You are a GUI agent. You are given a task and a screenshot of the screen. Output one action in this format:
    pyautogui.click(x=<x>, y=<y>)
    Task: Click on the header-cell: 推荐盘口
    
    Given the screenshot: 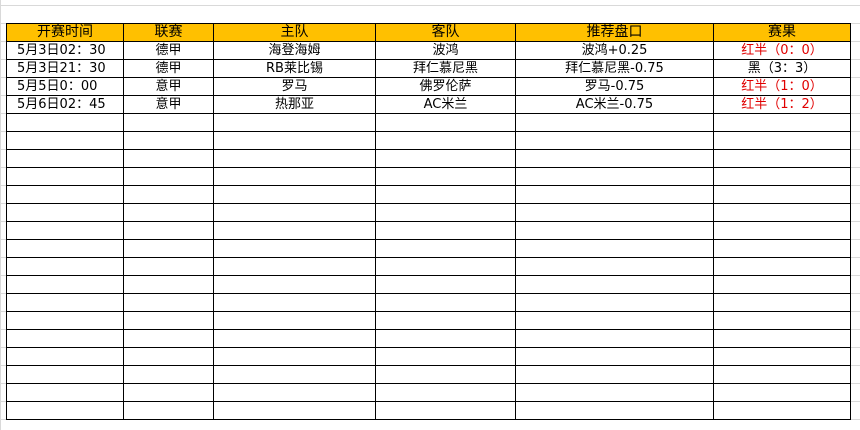 What is the action you would take?
    pyautogui.click(x=614, y=32)
    